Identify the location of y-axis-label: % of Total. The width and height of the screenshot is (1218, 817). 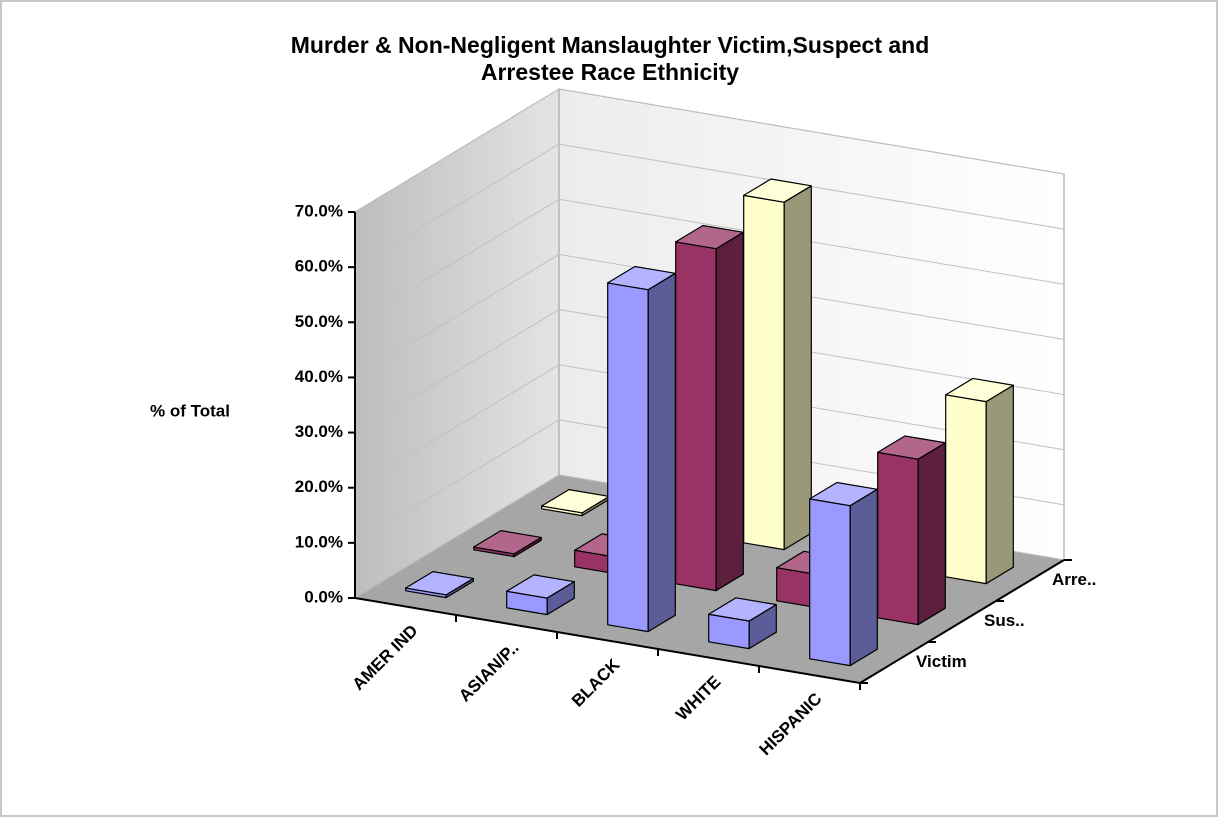
(190, 410).